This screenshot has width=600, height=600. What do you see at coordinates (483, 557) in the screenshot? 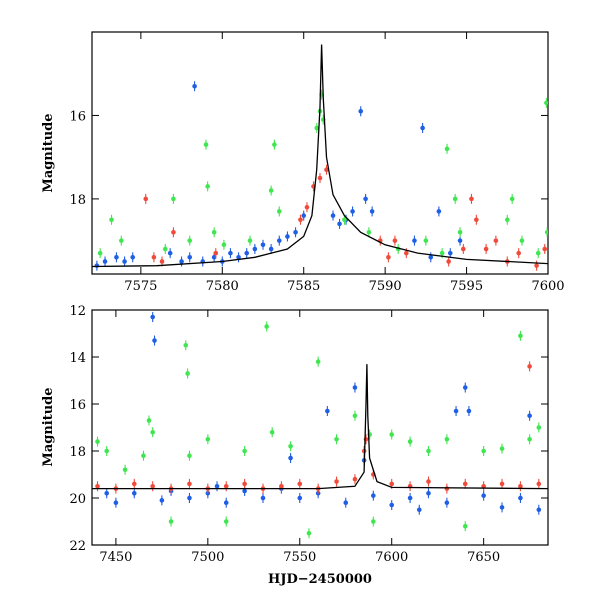
I see `full-x-tick-label: 7650` at bounding box center [483, 557].